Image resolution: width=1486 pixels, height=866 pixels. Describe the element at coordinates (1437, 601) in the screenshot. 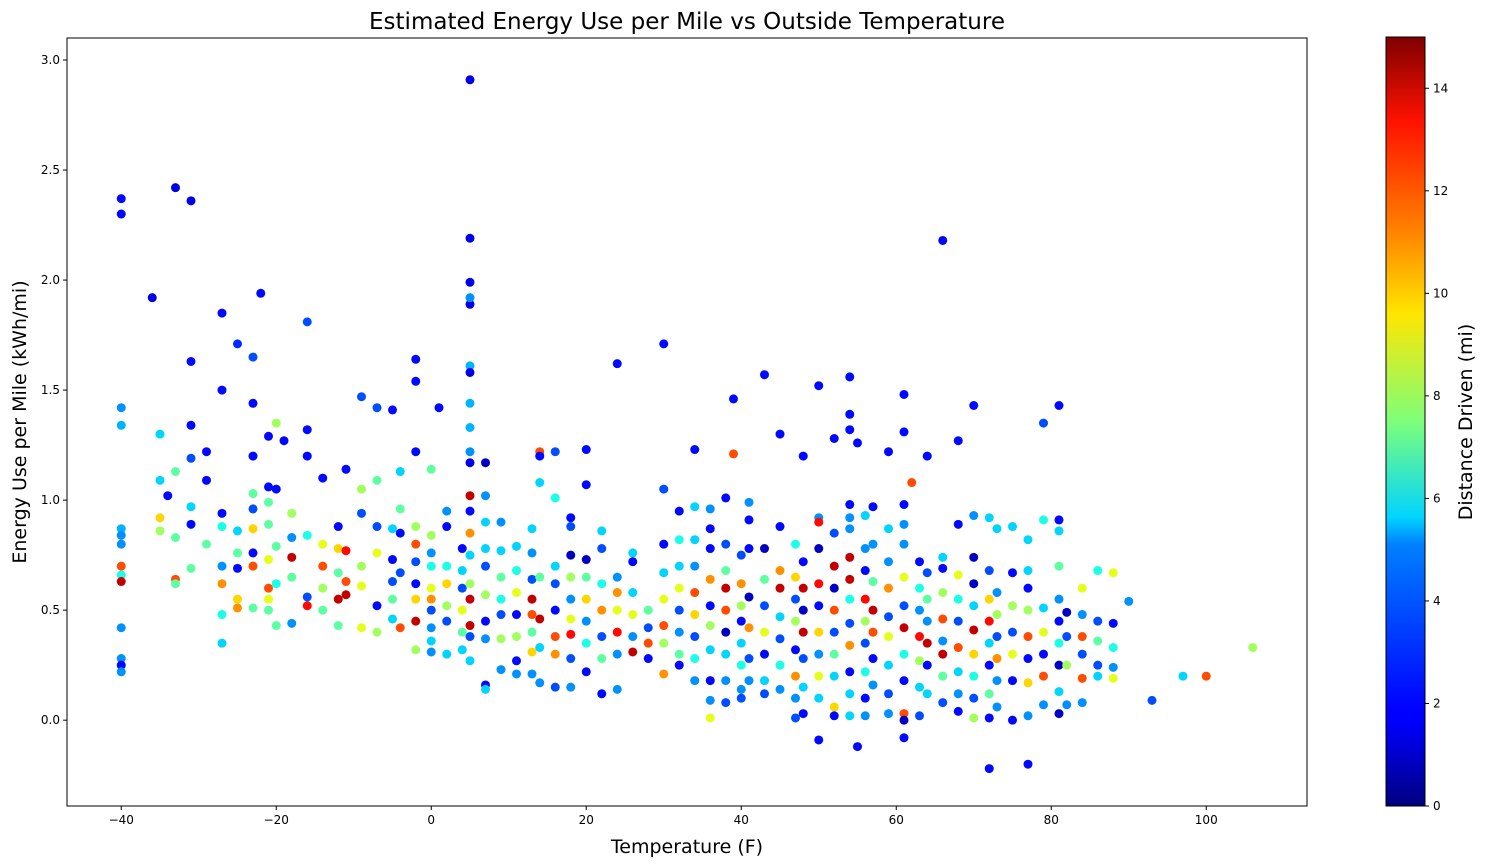

I see `colorbar-tick-label: 4` at that location.